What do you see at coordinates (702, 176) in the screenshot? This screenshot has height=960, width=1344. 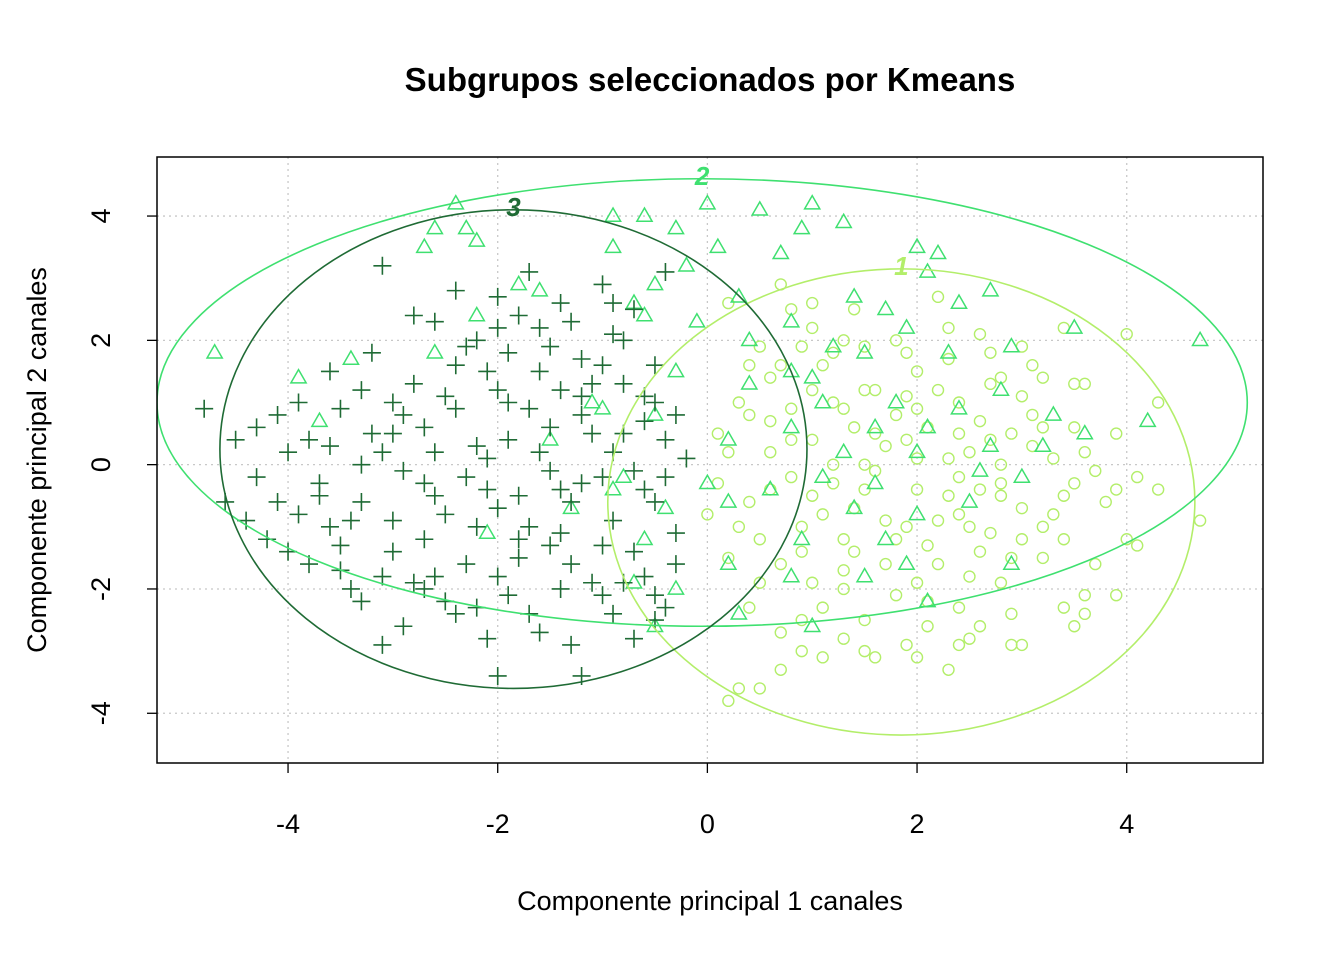 I see `cluster-2-label: 2` at bounding box center [702, 176].